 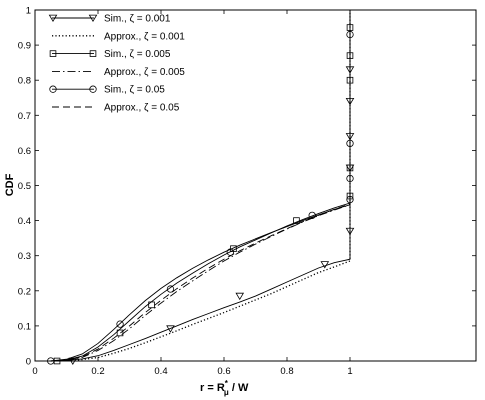 I want to click on y-tick-label: 0.2, so click(x=24, y=291).